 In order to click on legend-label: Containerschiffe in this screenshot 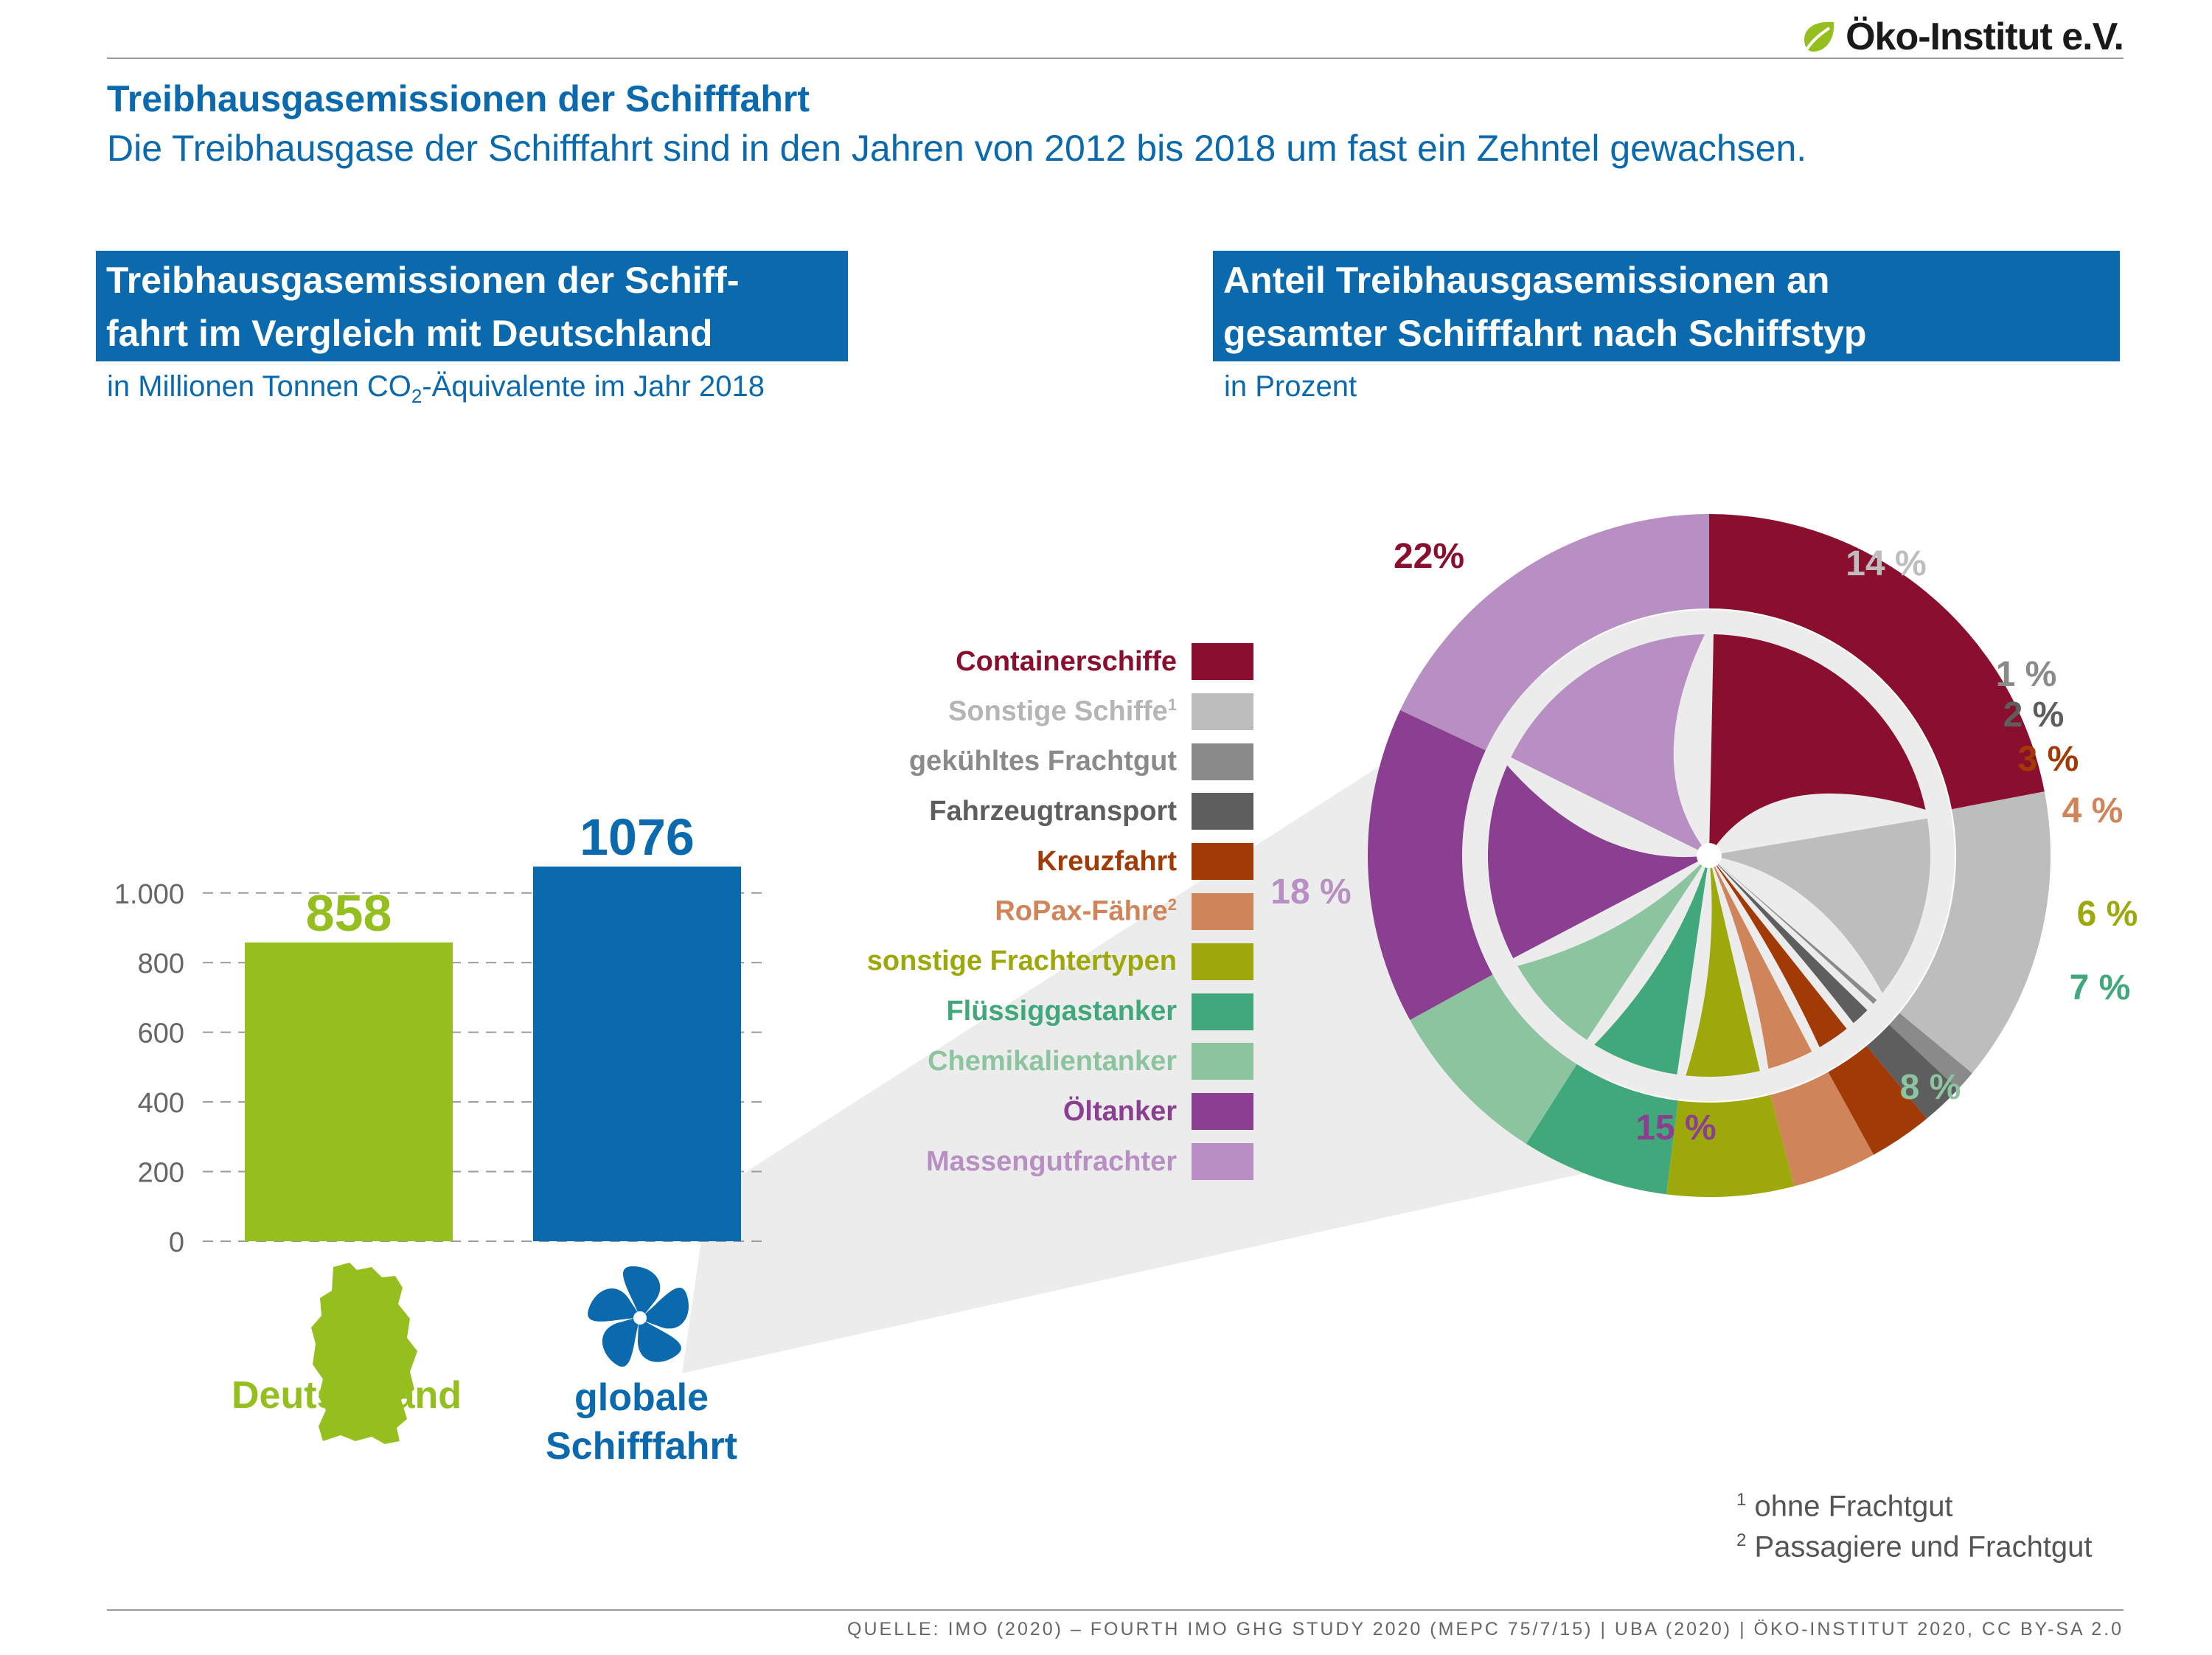, I will do `click(1066, 661)`.